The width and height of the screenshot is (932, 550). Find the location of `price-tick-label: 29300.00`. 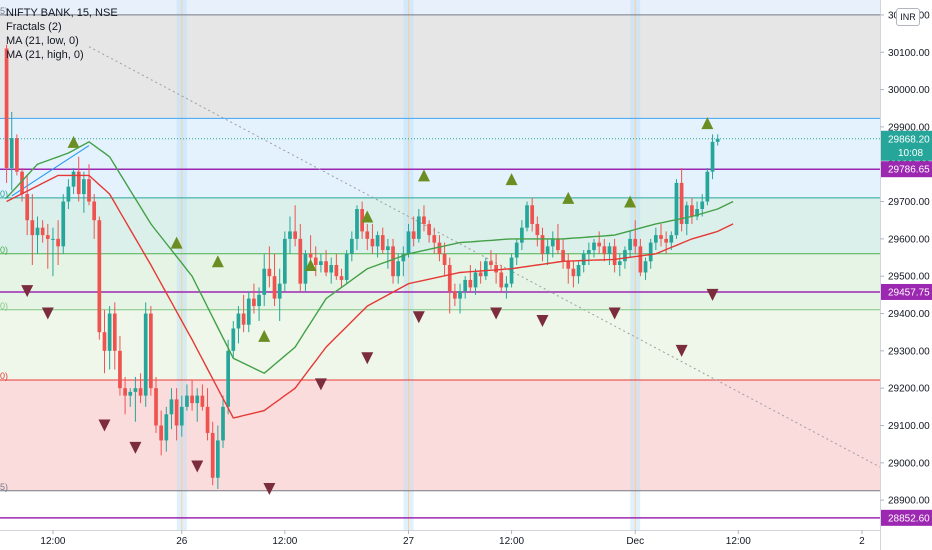

price-tick-label: 29300.00 is located at coordinates (909, 351).